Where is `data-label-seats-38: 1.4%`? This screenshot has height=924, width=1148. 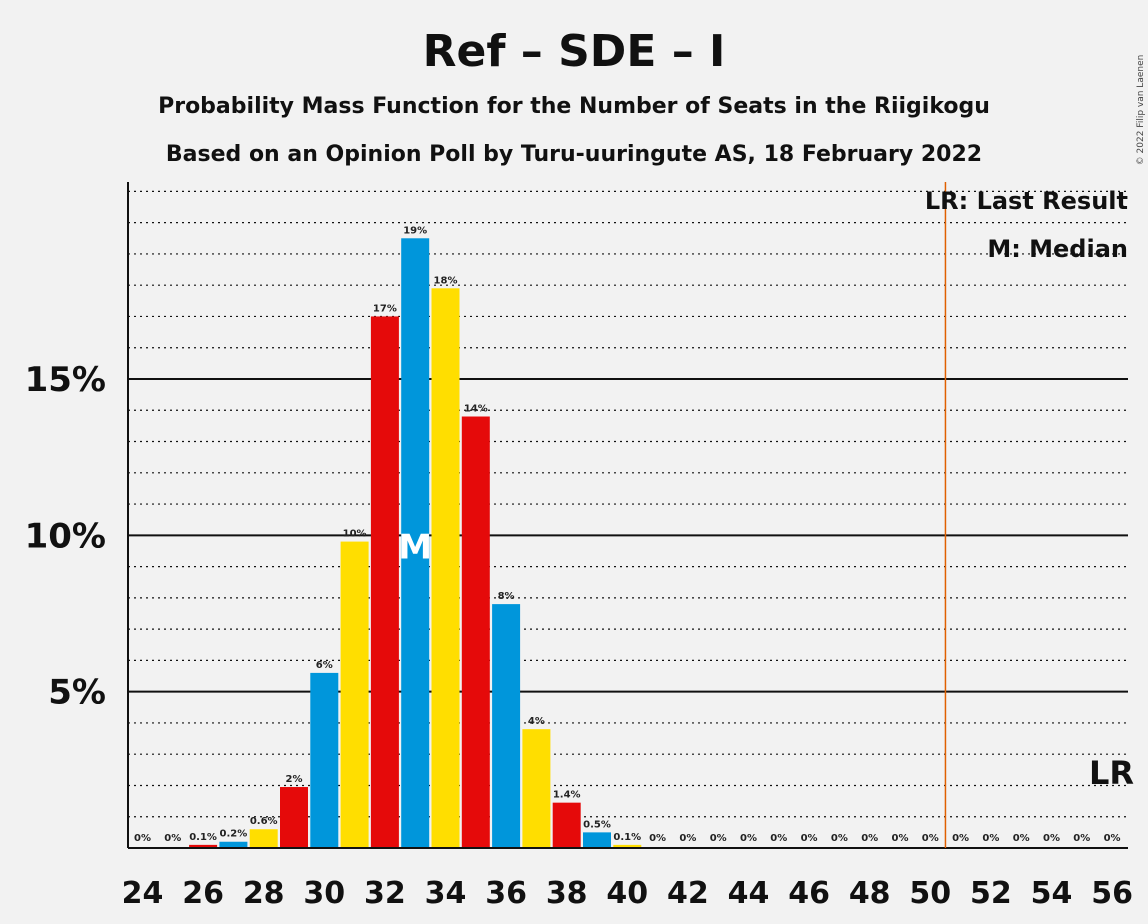 data-label-seats-38: 1.4% is located at coordinates (567, 795).